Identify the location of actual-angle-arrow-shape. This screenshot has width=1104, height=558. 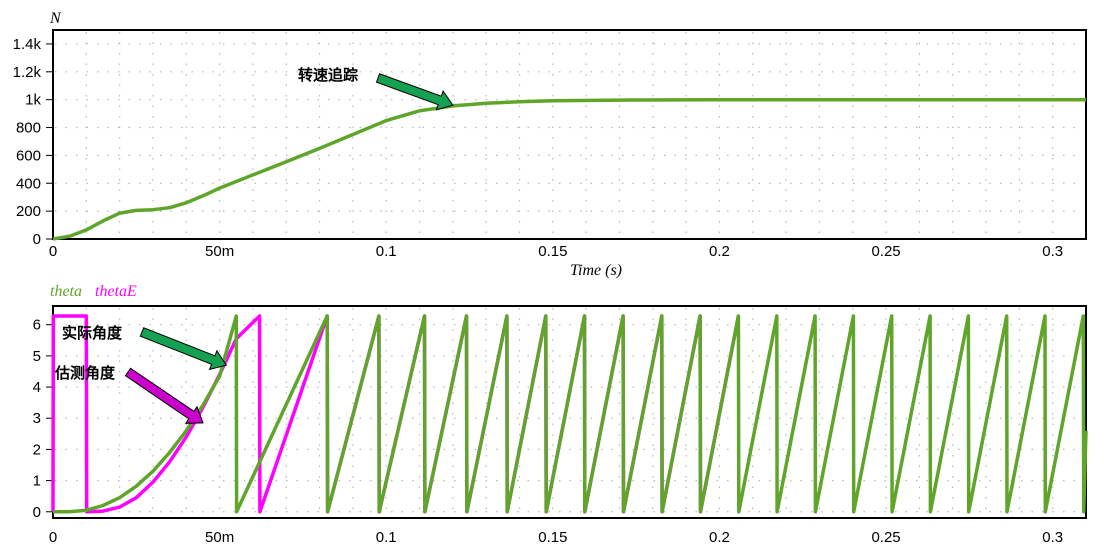
(183, 349).